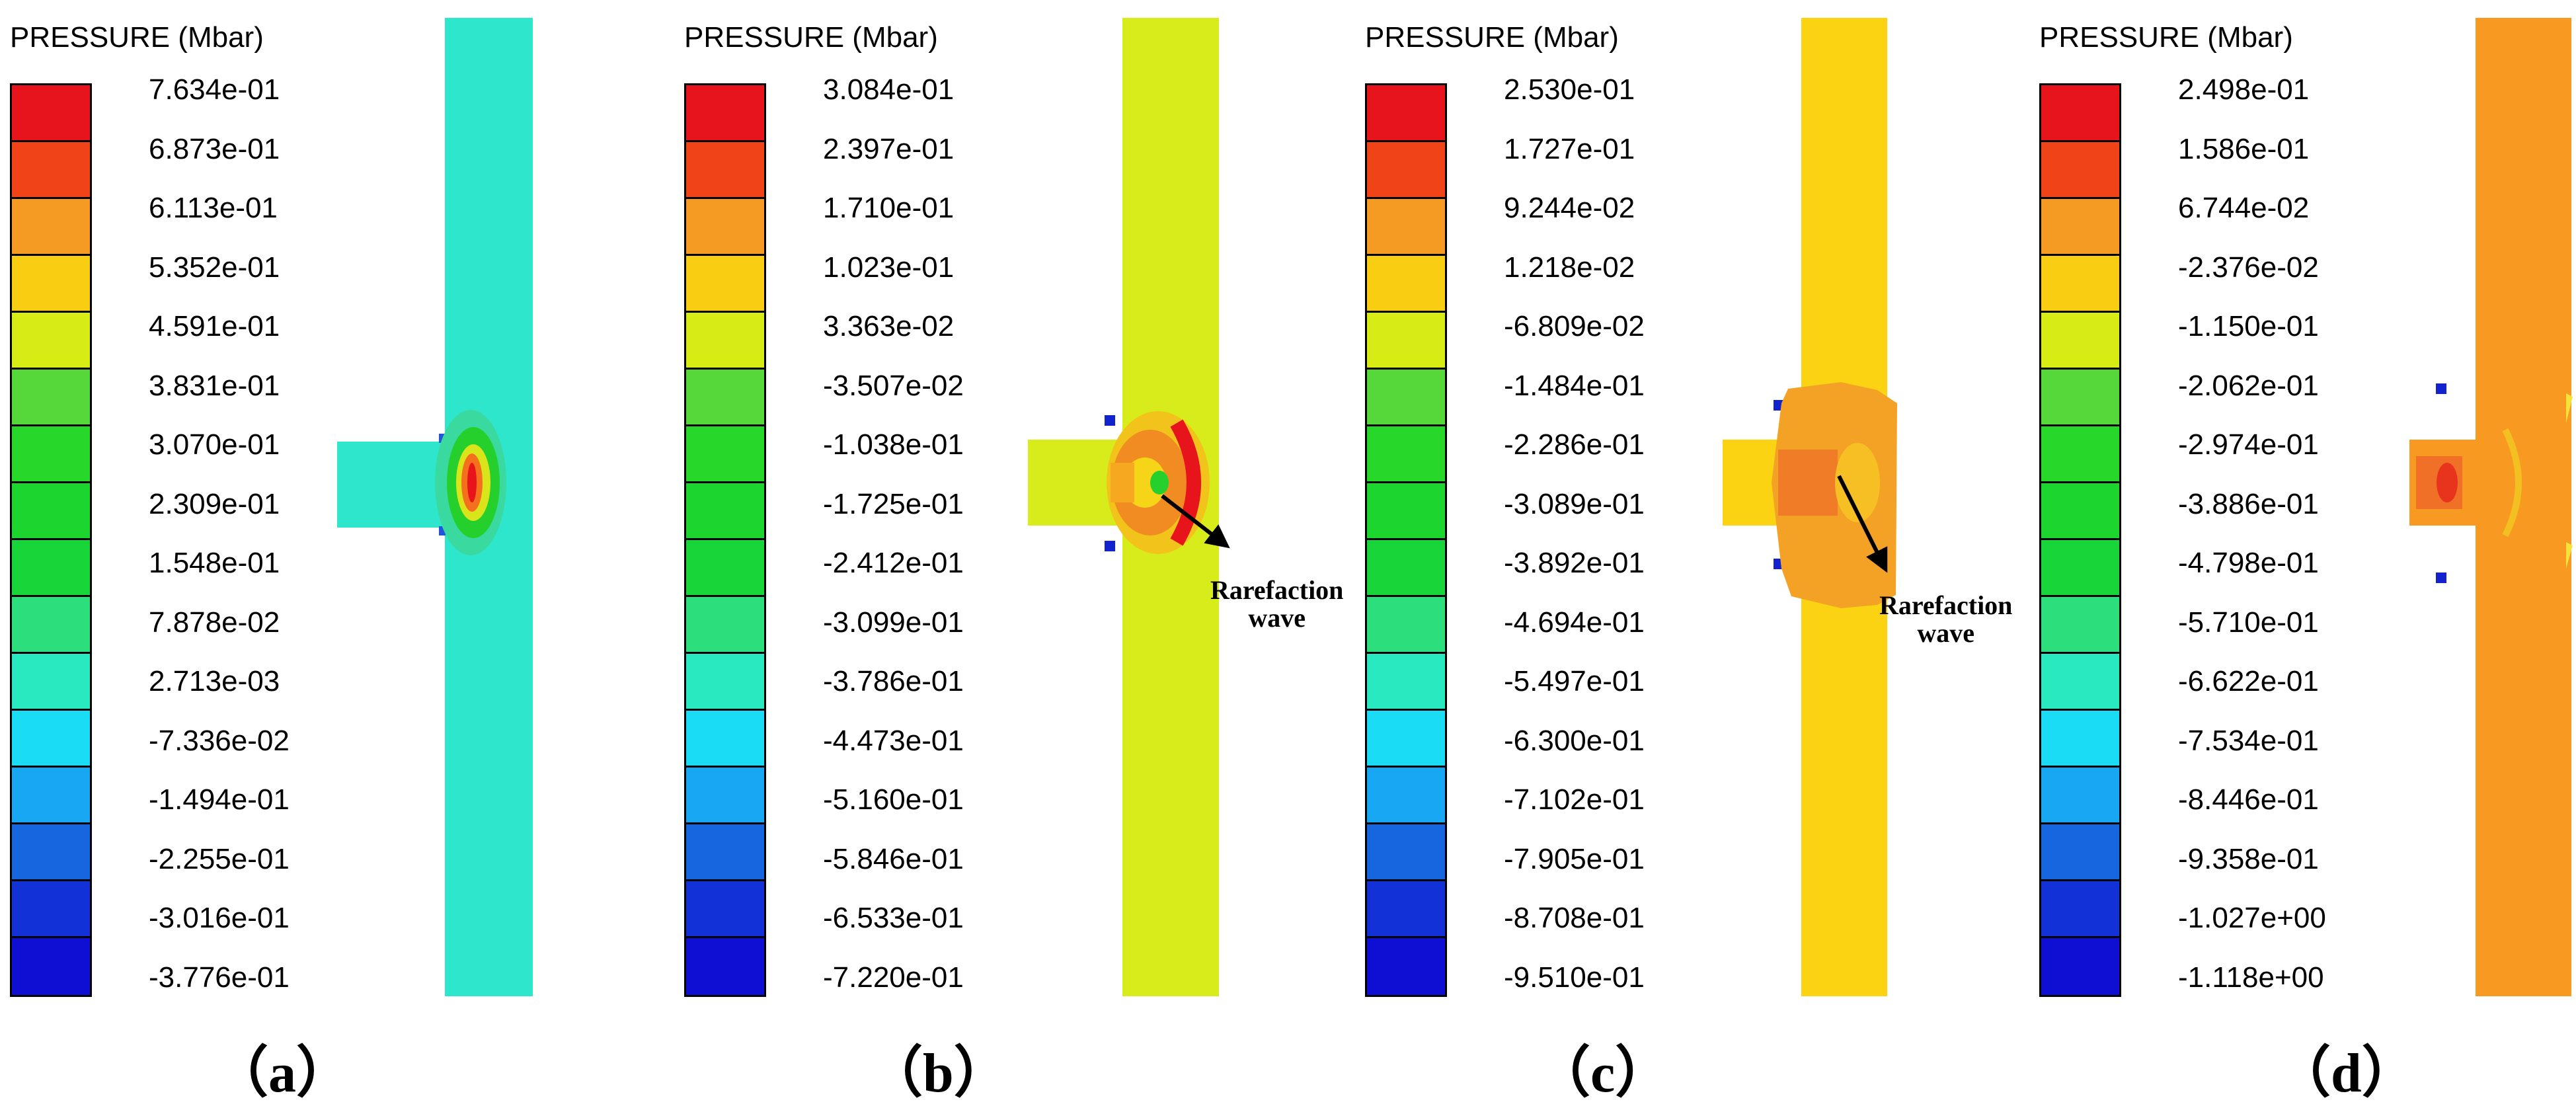 This screenshot has width=2576, height=1108. What do you see at coordinates (219, 858) in the screenshot?
I see `scale-value-label: -2.255e-01` at bounding box center [219, 858].